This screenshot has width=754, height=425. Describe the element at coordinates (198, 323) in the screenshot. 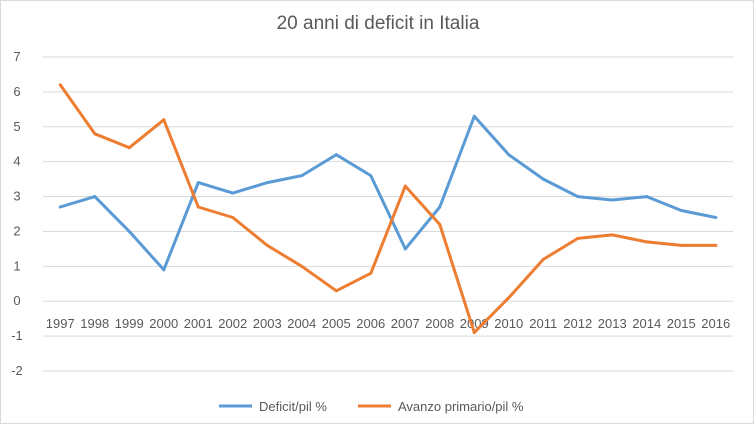

I see `x-tick-label: 2001` at that location.